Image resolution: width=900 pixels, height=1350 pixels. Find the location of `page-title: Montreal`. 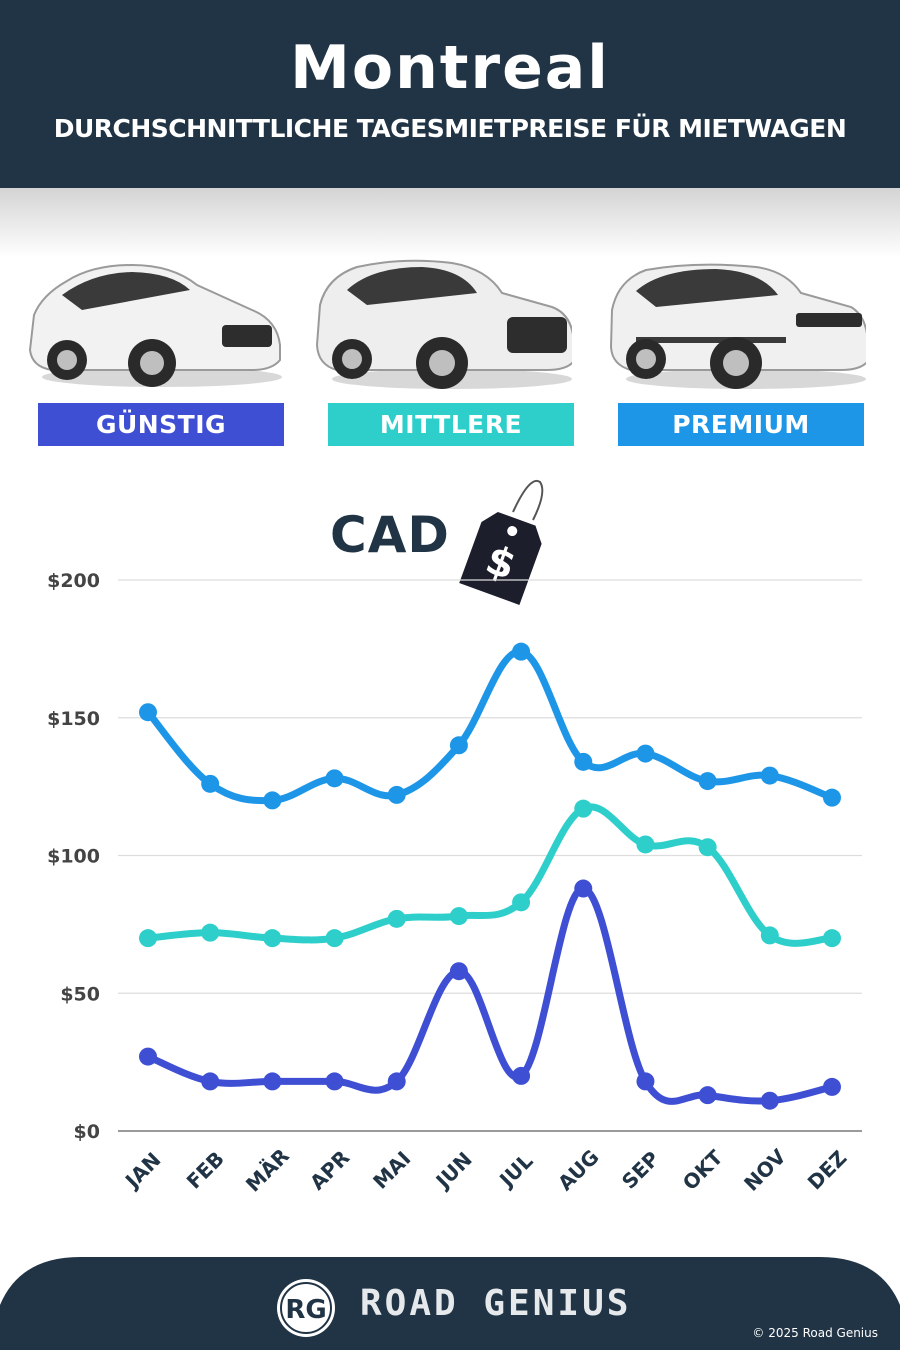

page-title: Montreal is located at coordinates (450, 68).